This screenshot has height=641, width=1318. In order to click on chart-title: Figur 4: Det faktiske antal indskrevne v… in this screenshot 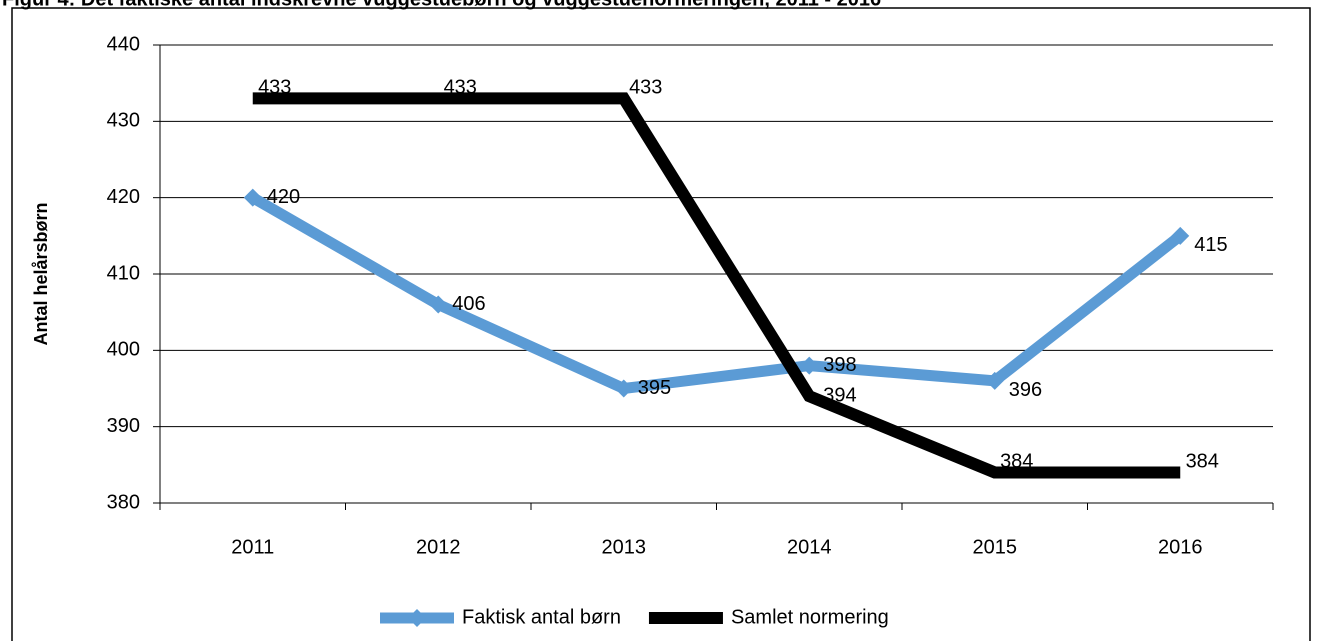, I will do `click(441, 5)`.